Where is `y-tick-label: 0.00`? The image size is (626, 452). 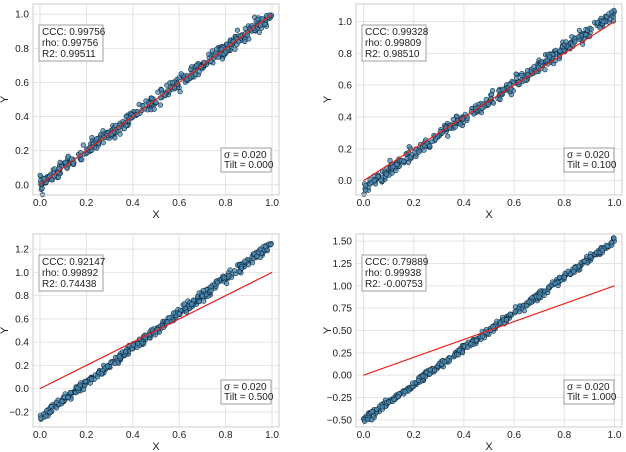
y-tick-label: 0.00 is located at coordinates (343, 376).